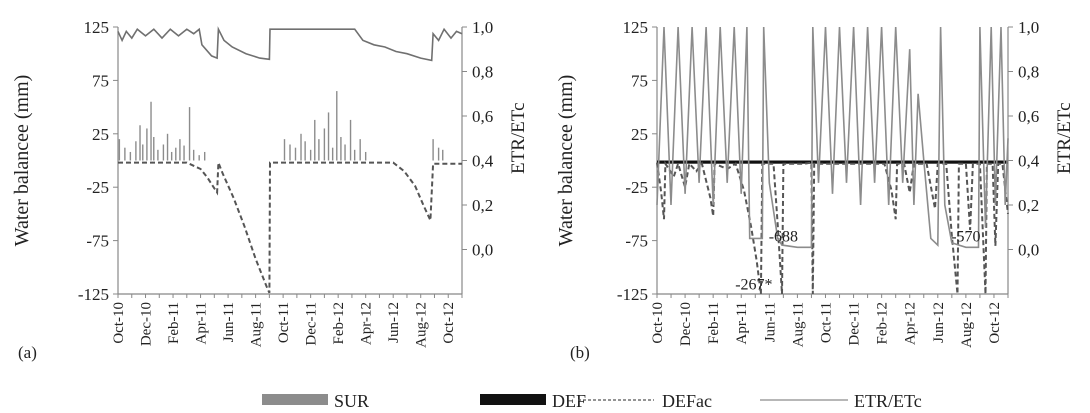 The width and height of the screenshot is (1090, 413). I want to click on legend-label: SUR, so click(351, 401).